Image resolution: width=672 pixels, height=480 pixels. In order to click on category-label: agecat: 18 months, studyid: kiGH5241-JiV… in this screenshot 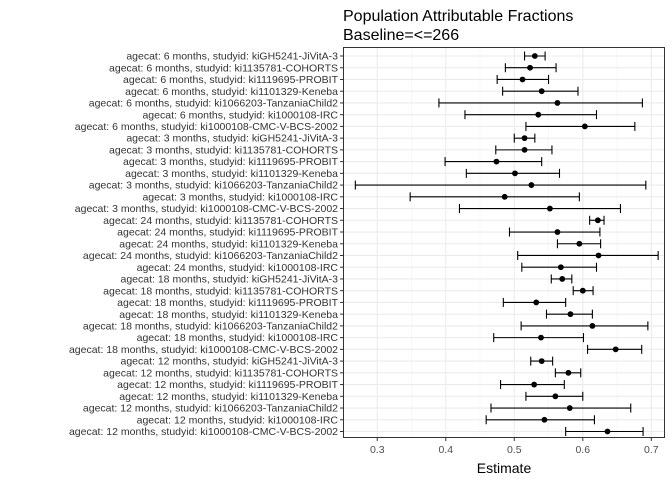, I will do `click(229, 280)`.